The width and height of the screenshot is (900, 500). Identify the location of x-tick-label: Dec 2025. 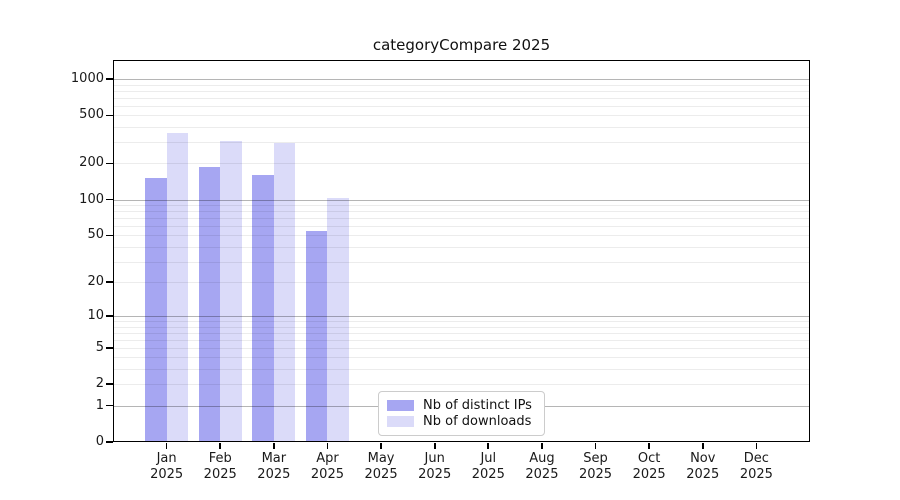
(756, 466).